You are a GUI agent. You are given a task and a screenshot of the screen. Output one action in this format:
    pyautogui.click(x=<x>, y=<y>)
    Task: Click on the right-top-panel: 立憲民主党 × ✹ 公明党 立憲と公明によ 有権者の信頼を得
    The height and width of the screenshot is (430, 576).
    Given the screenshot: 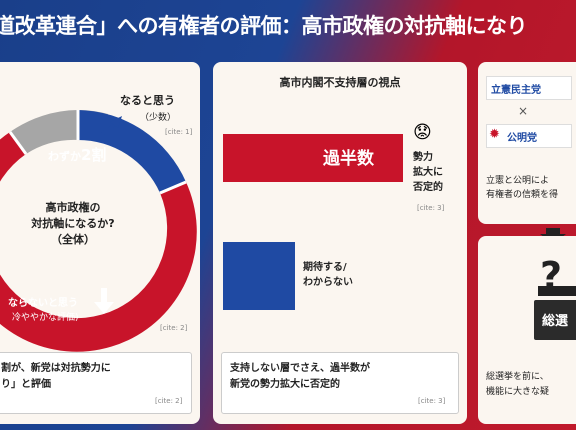 What is the action you would take?
    pyautogui.click(x=527, y=143)
    